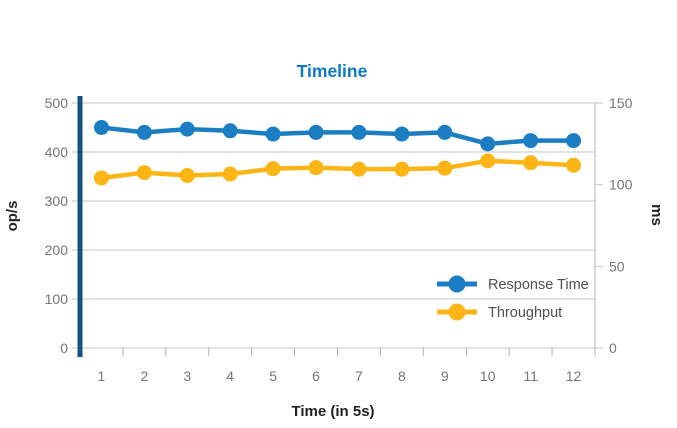 The width and height of the screenshot is (677, 428). What do you see at coordinates (316, 376) in the screenshot?
I see `x-axis-tick-label: 6` at bounding box center [316, 376].